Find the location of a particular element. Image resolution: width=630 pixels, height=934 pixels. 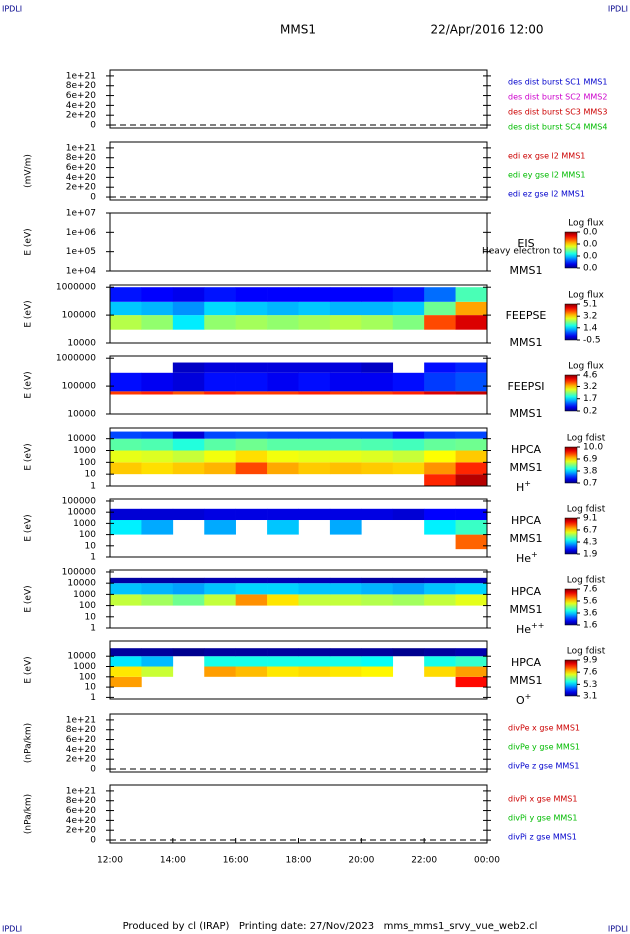

legend-entry: des dist burst SC2 MMS2 is located at coordinates (557, 97).